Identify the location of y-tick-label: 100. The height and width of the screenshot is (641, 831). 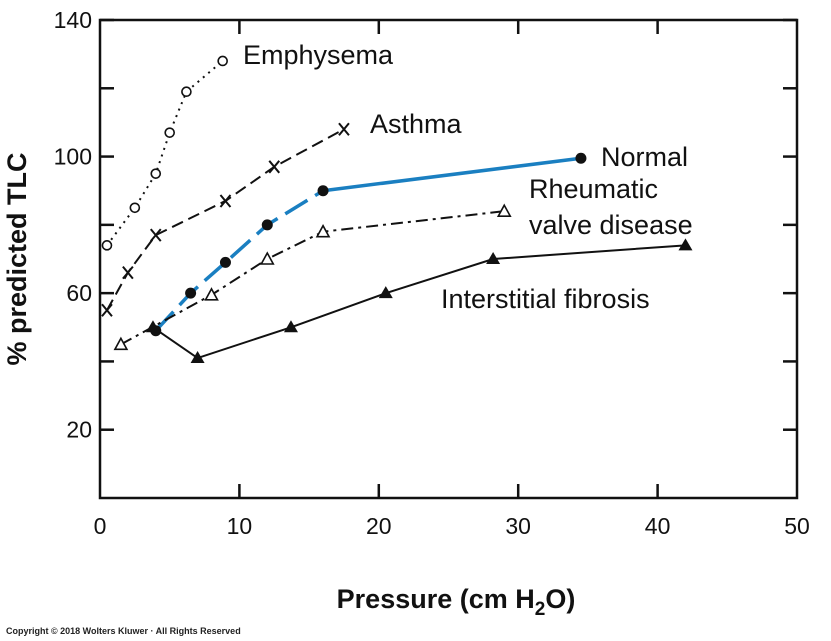
(73, 157).